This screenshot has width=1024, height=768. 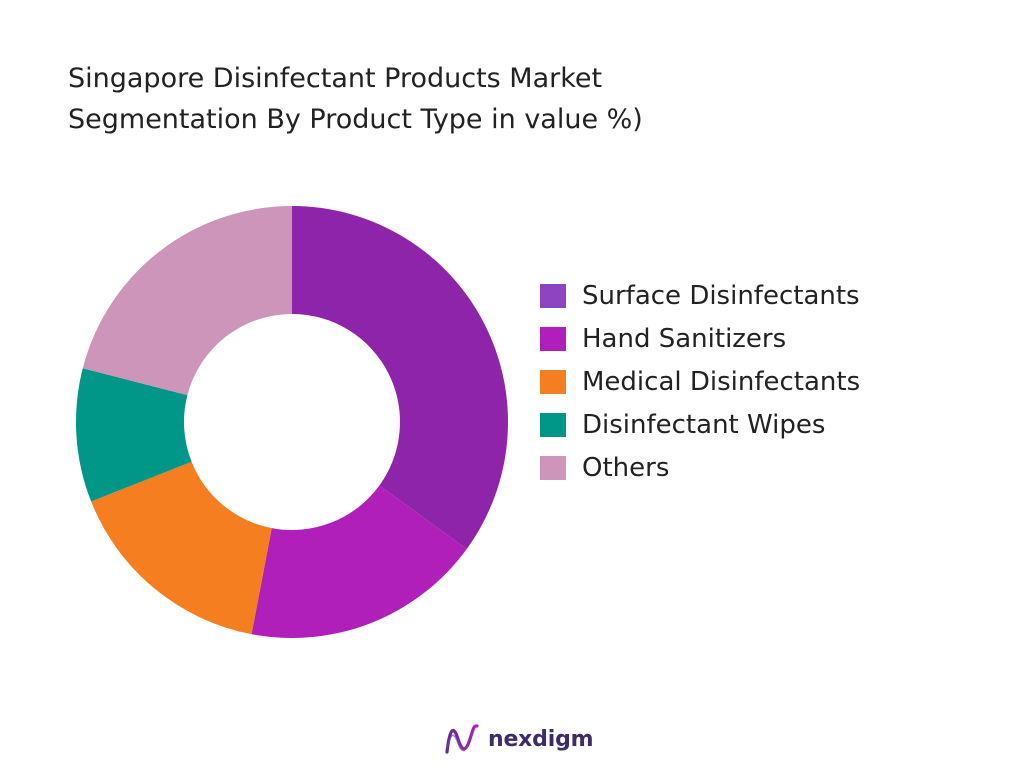 What do you see at coordinates (704, 424) in the screenshot?
I see `legend-label: Disinfectant Wipes` at bounding box center [704, 424].